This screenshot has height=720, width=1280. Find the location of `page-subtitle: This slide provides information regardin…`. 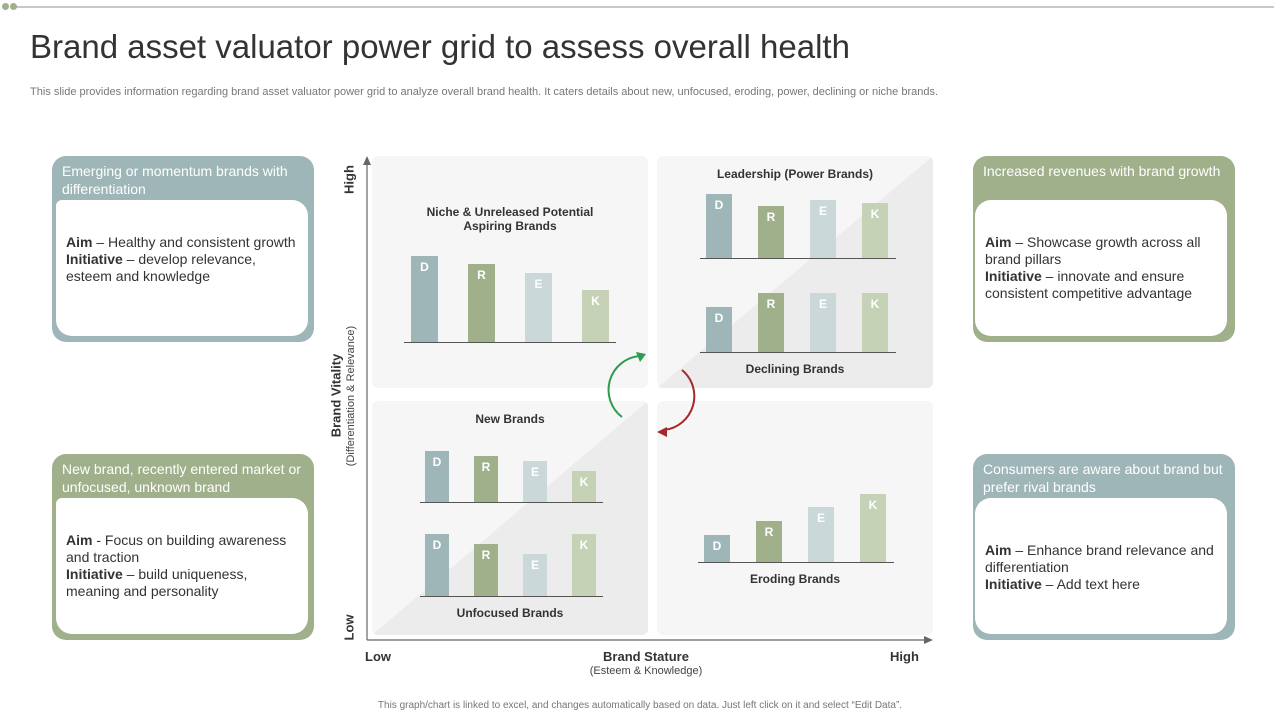

page-subtitle: This slide provides information regardin… is located at coordinates (484, 92).